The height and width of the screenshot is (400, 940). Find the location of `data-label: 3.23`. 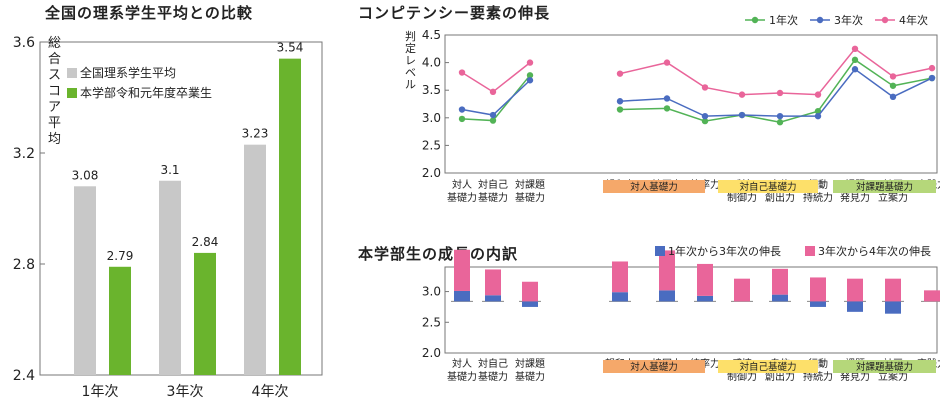

data-label: 3.23 is located at coordinates (255, 134).